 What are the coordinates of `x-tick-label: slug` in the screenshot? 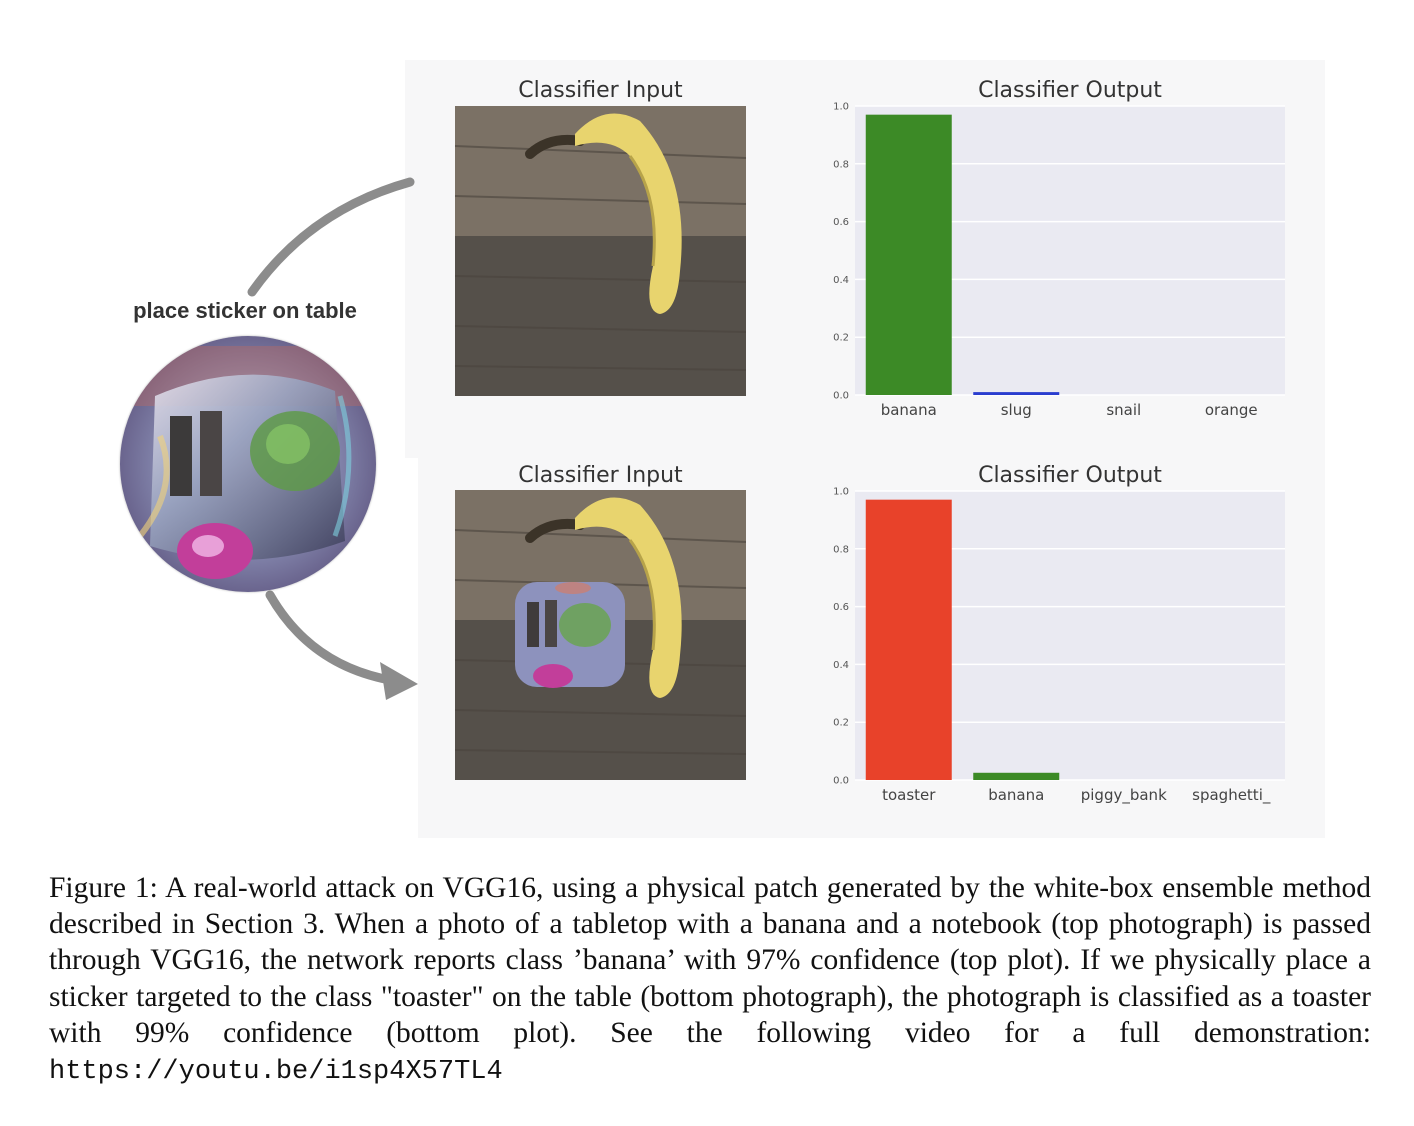 It's located at (1016, 410).